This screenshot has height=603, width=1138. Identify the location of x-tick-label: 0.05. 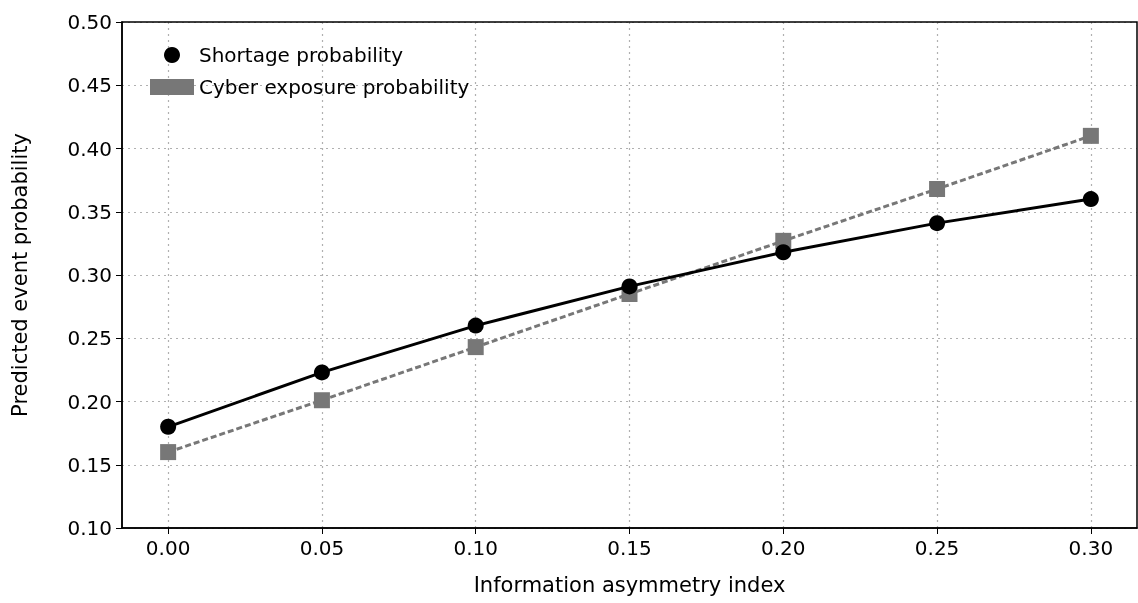
(322, 548).